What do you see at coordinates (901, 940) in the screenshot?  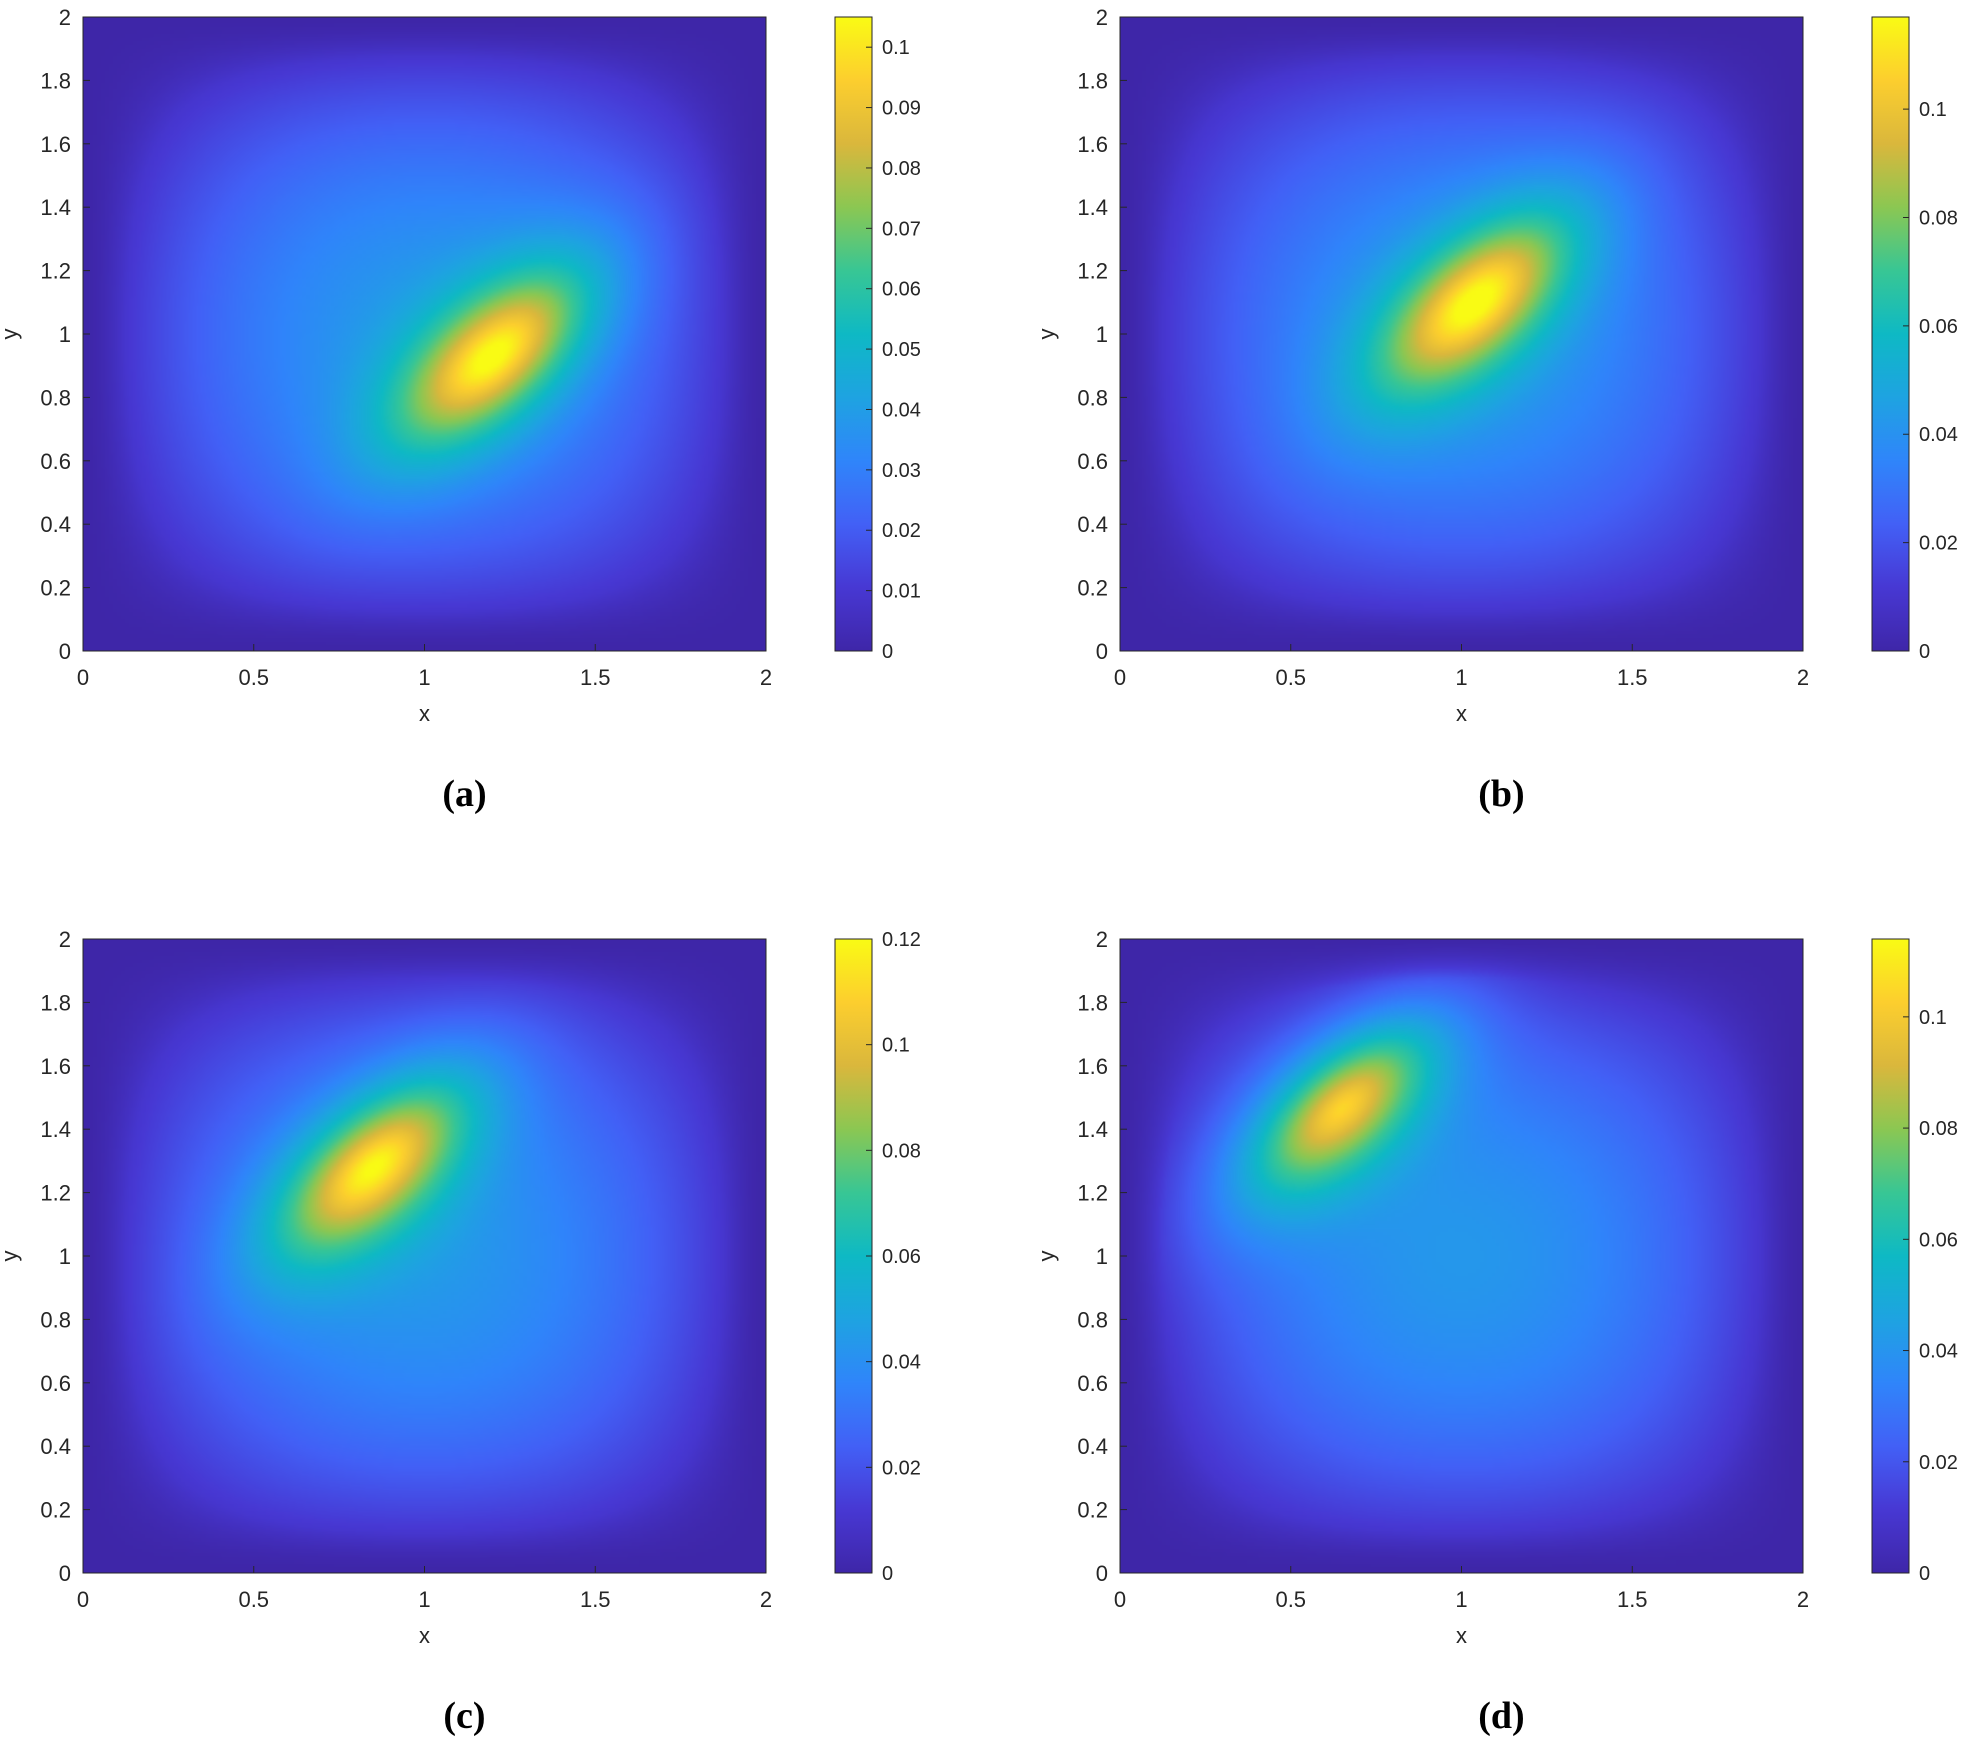 I see `colorbar-tick-label: 0.12` at bounding box center [901, 940].